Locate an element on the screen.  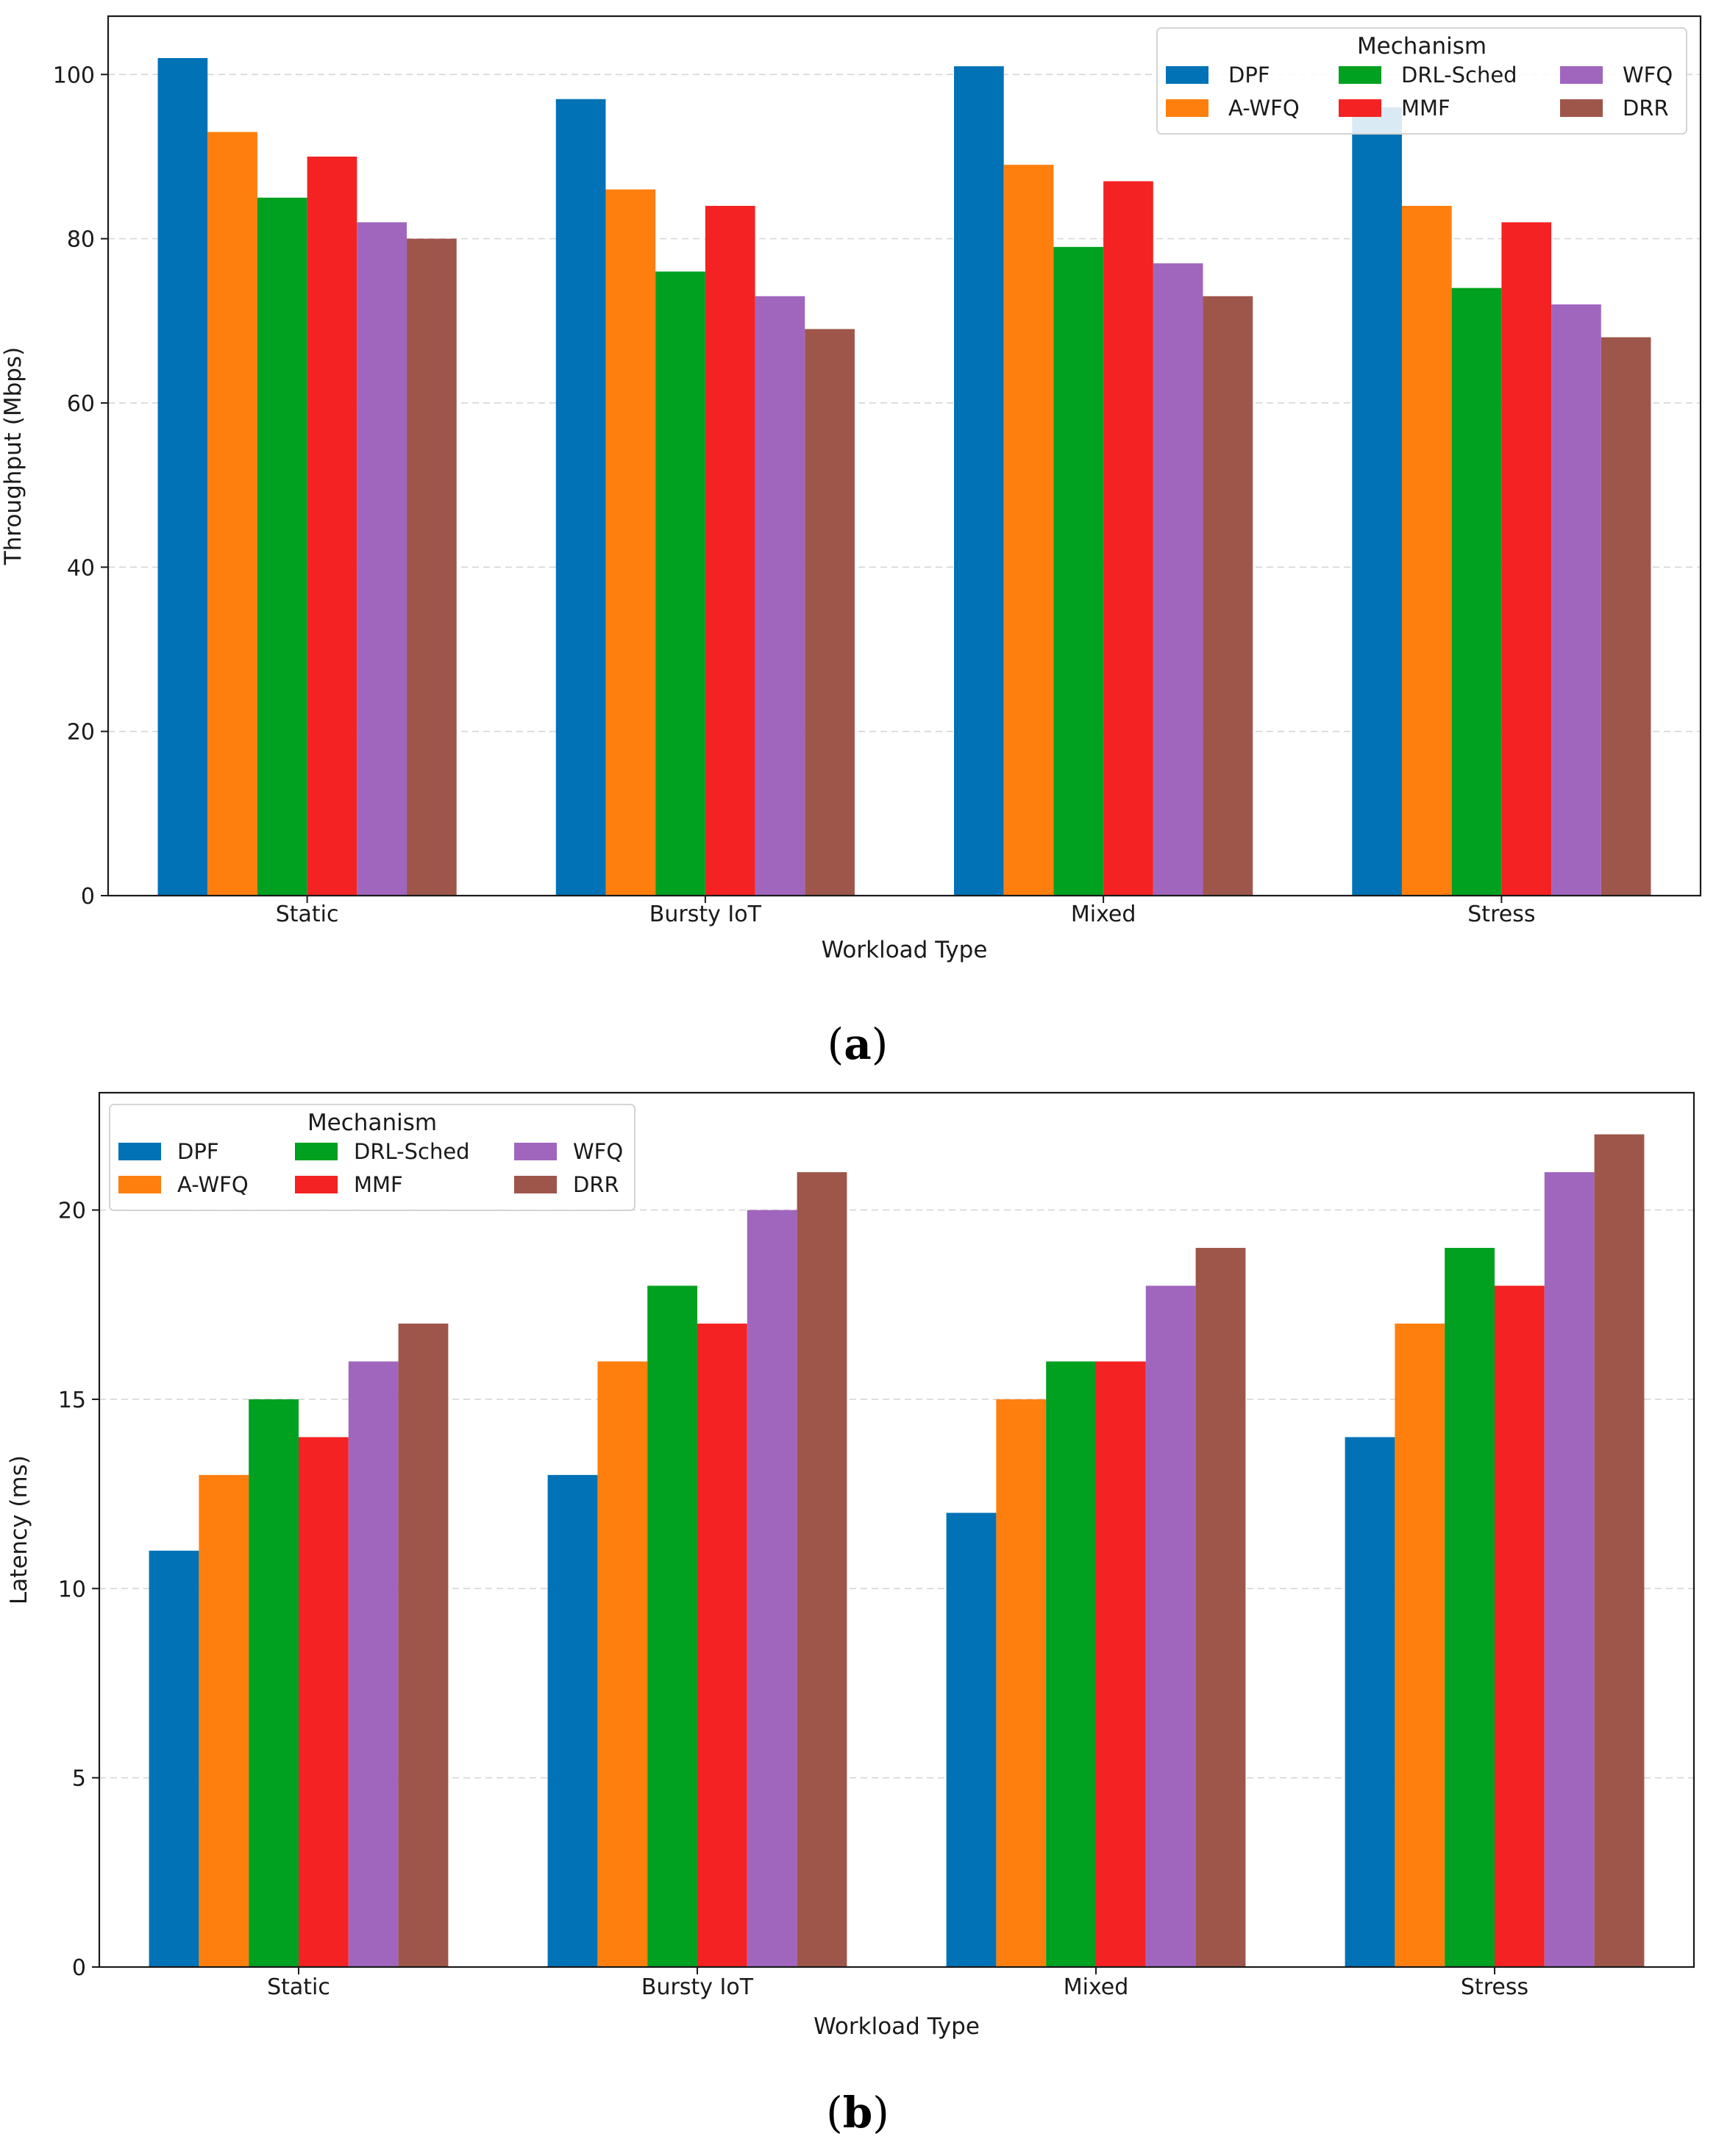
legend-swatch-drr is located at coordinates (1581, 108).